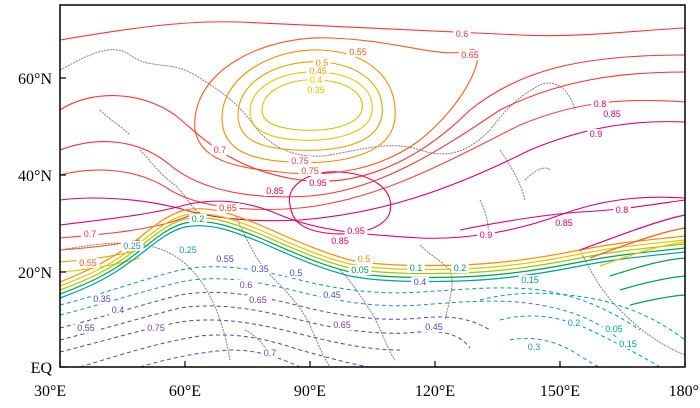  I want to click on contour-label: 0.1, so click(416, 268).